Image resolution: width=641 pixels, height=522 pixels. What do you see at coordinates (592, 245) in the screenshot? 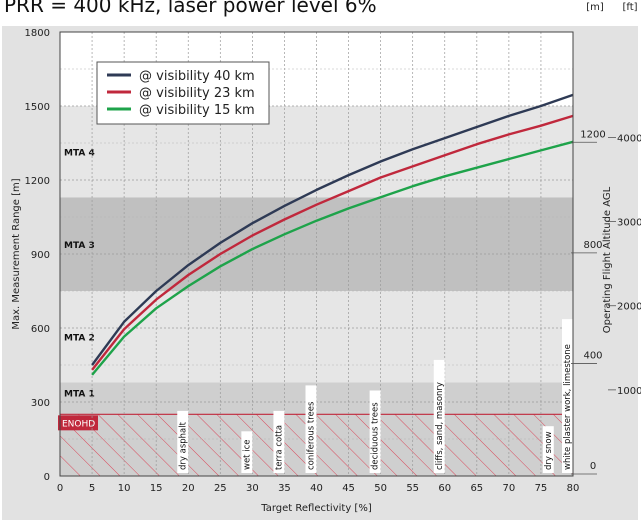
I see `meters-tick-label: 800` at bounding box center [592, 245].